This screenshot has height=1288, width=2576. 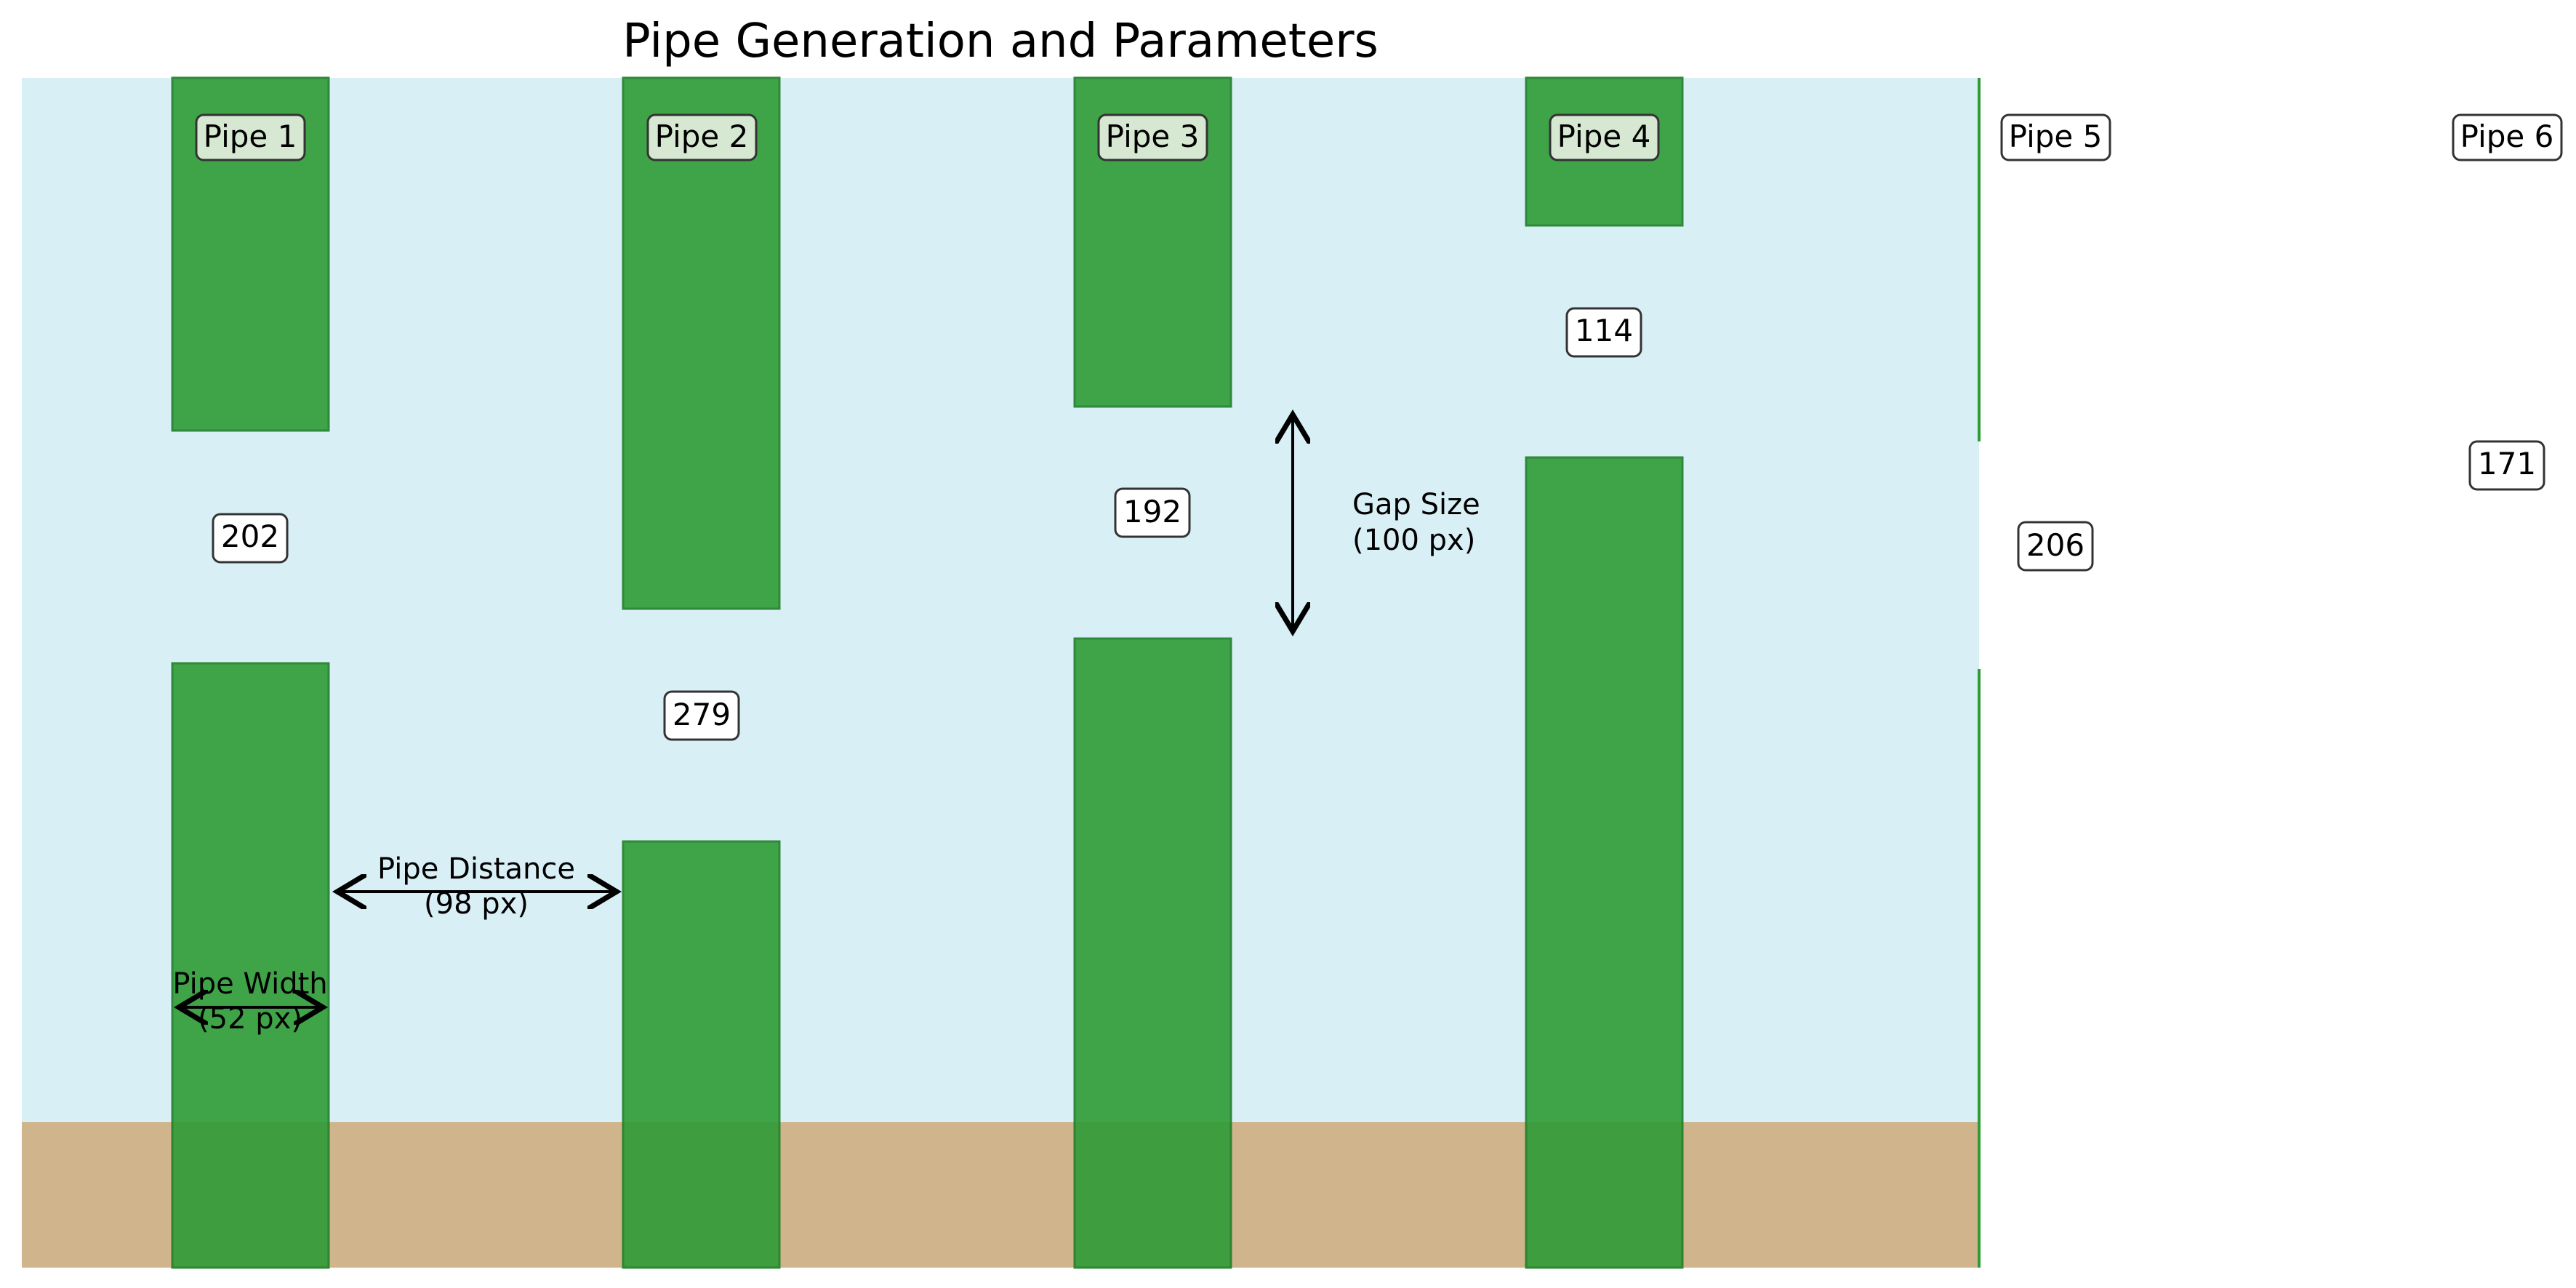 What do you see at coordinates (251, 965) in the screenshot?
I see `pipe-1-bottom` at bounding box center [251, 965].